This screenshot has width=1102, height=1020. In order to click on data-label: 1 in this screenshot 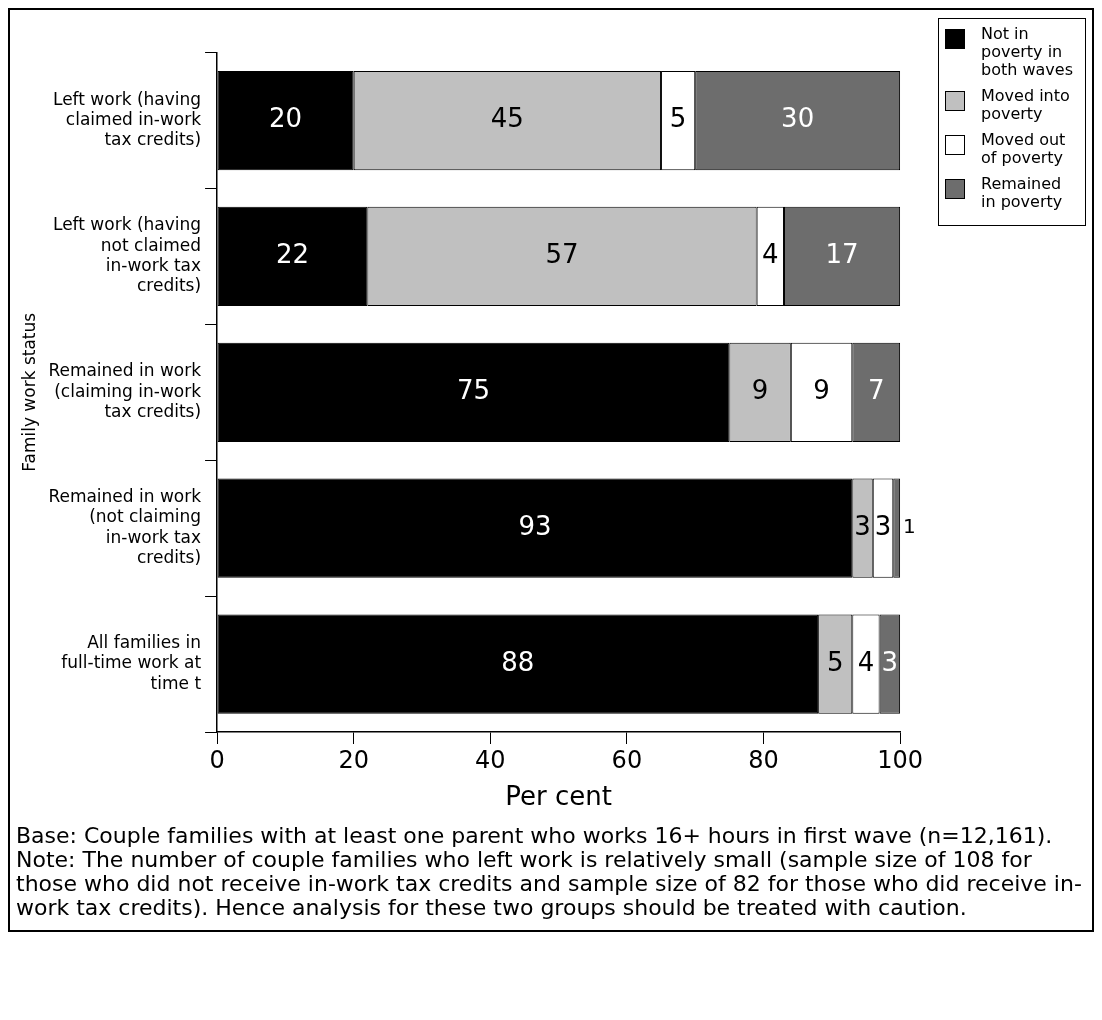, I will do `click(909, 526)`.